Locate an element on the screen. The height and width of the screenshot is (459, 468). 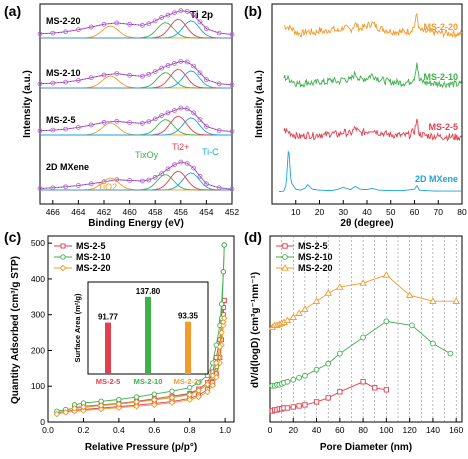
inset-value-ms-2-10: 137.80 is located at coordinates (148, 291).